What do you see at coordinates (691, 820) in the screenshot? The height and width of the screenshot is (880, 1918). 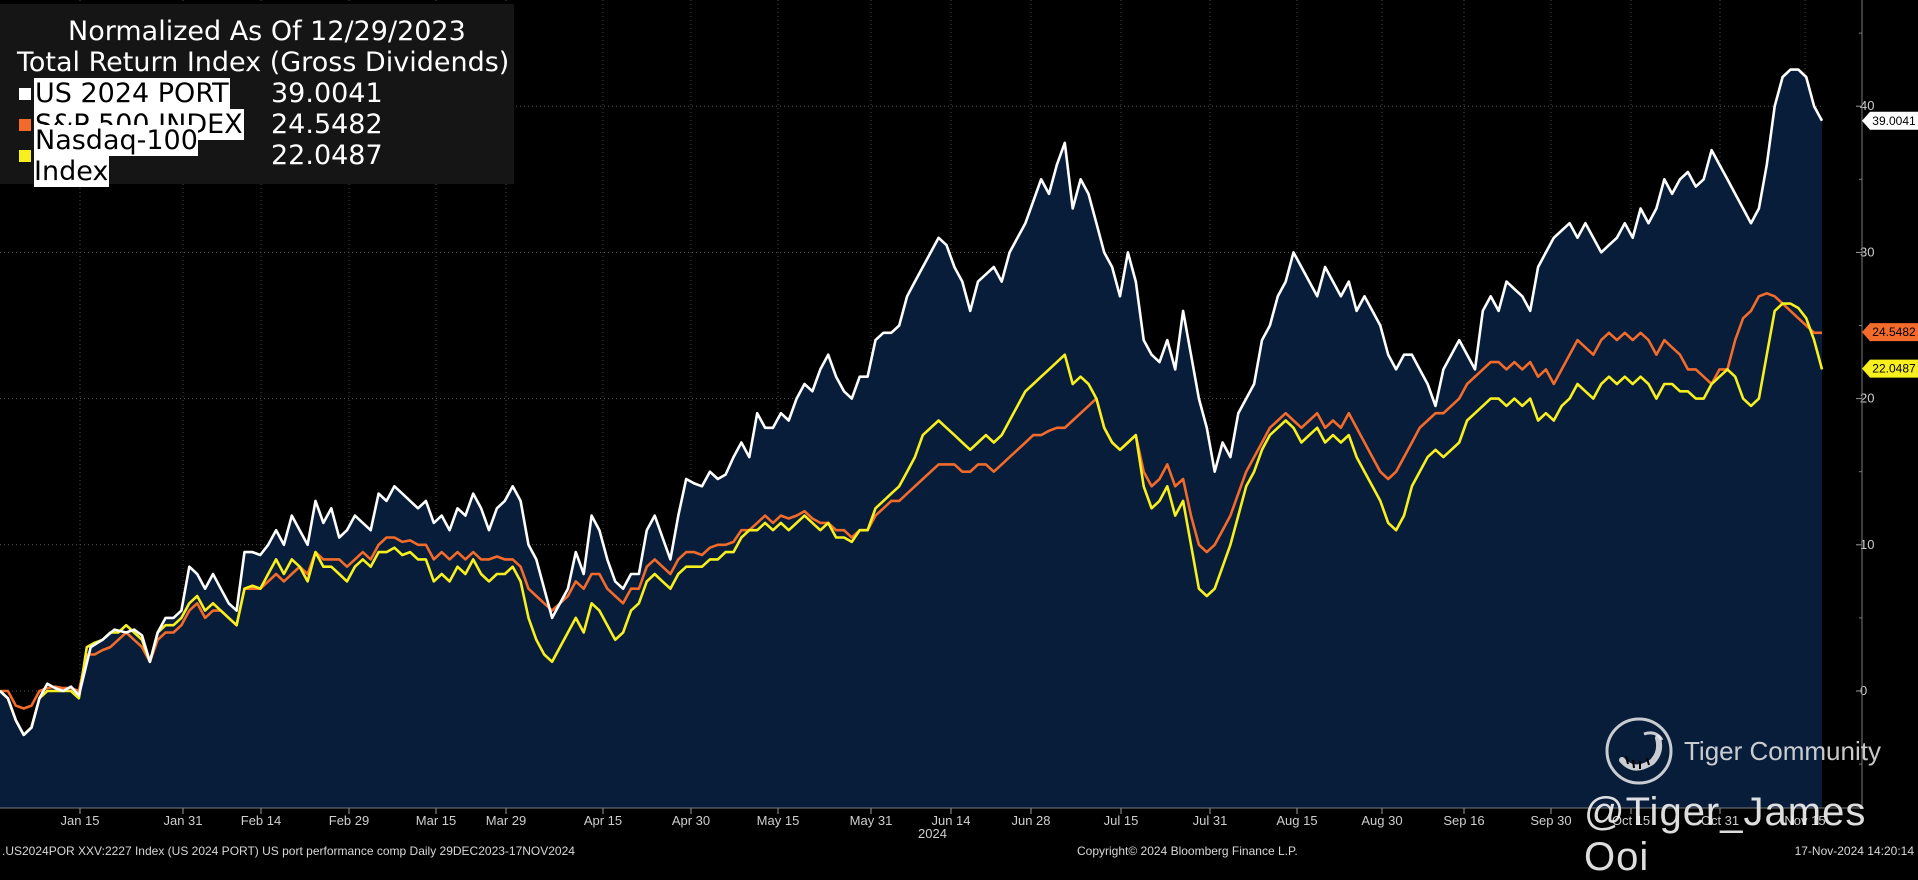 I see `x-tick-label: Apr 30` at bounding box center [691, 820].